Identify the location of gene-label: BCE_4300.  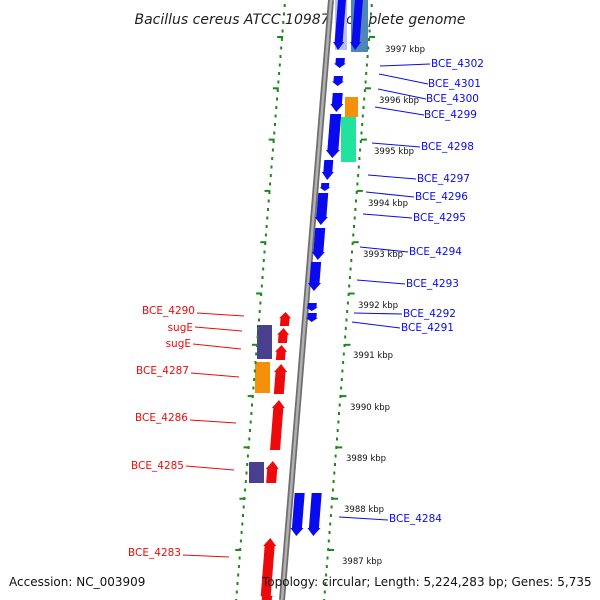
(452, 99).